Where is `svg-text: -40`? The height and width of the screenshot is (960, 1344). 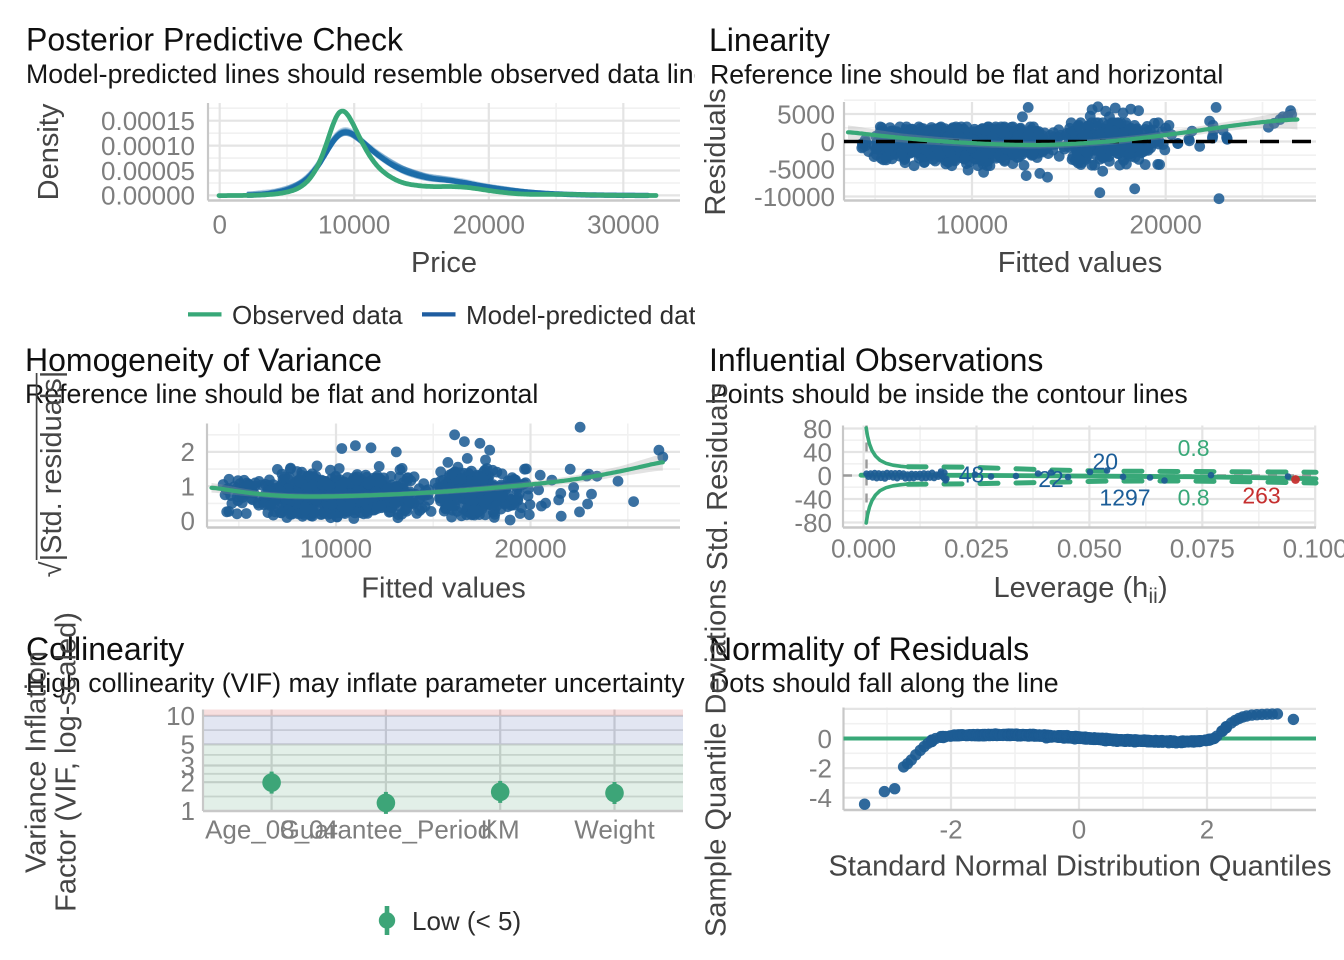
svg-text: -40 is located at coordinates (813, 499).